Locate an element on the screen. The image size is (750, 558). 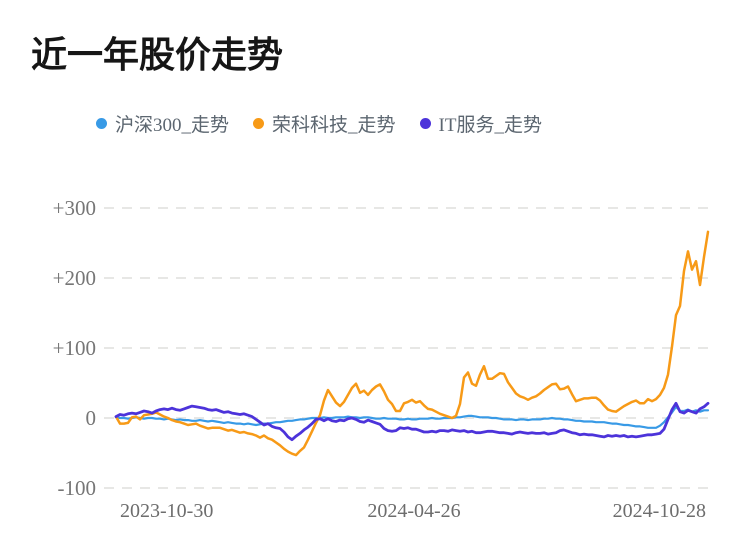
x-axis-tick-label: 2024-10-28 is located at coordinates (659, 511).